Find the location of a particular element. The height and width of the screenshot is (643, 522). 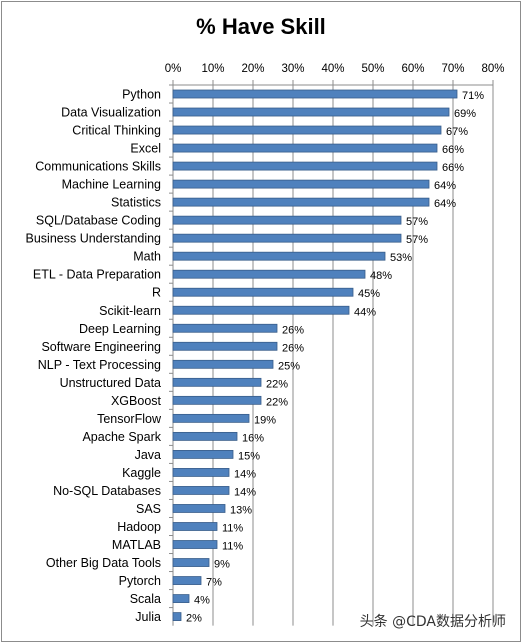

category-label: Other Big Data Tools is located at coordinates (103, 563).